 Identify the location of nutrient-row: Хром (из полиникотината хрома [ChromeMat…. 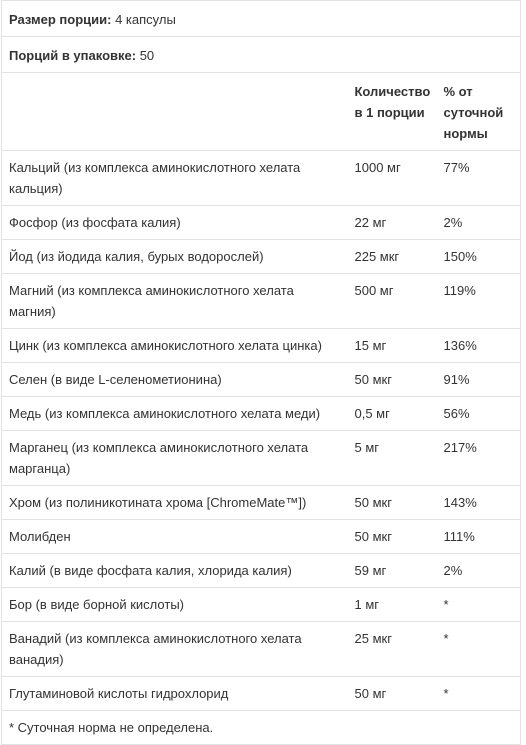
(261, 502).